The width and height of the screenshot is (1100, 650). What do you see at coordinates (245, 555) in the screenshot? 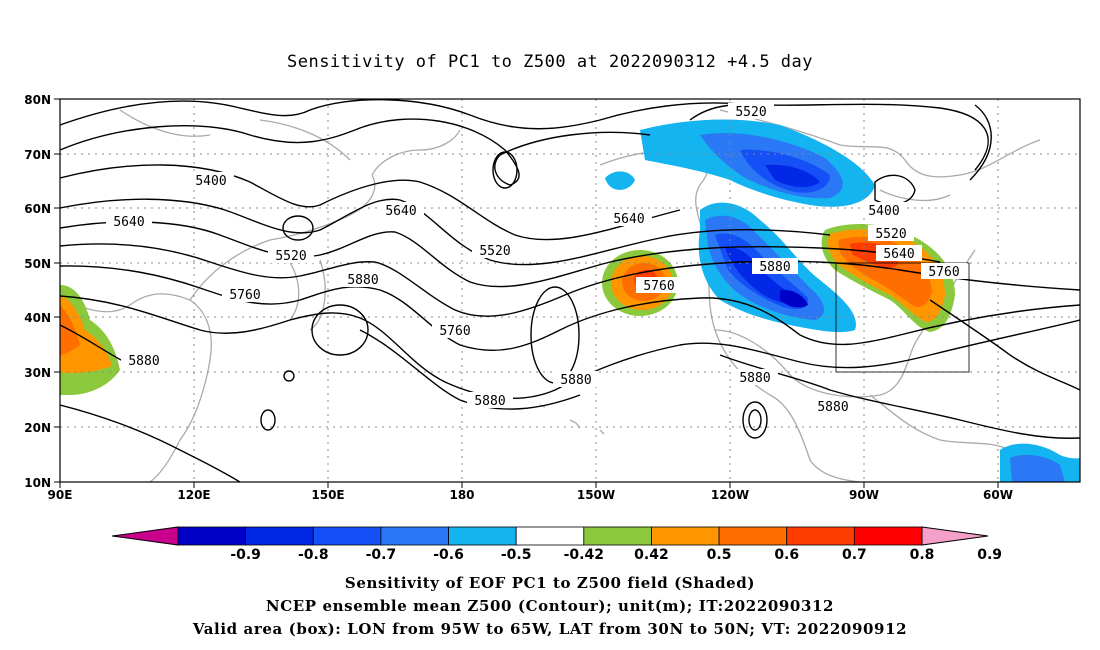
I see `colorbar-tick-label: -0.9` at bounding box center [245, 555].